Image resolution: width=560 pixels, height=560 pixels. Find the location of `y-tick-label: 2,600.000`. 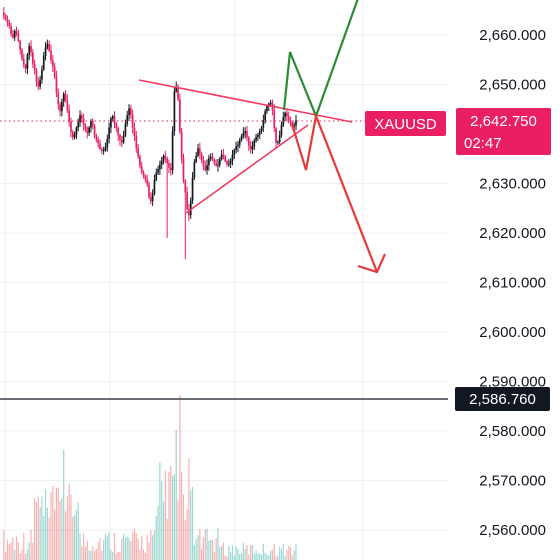

y-tick-label: 2,600.000 is located at coordinates (512, 332).